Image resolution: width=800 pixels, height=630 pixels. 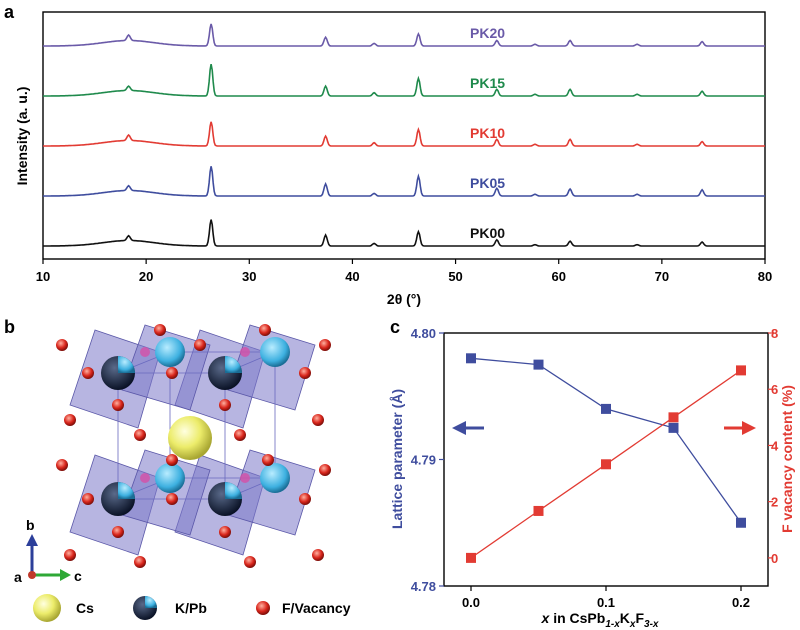 What do you see at coordinates (787, 459) in the screenshot?
I see `lattice-right-axis-label: F vacancy content (%)` at bounding box center [787, 459].